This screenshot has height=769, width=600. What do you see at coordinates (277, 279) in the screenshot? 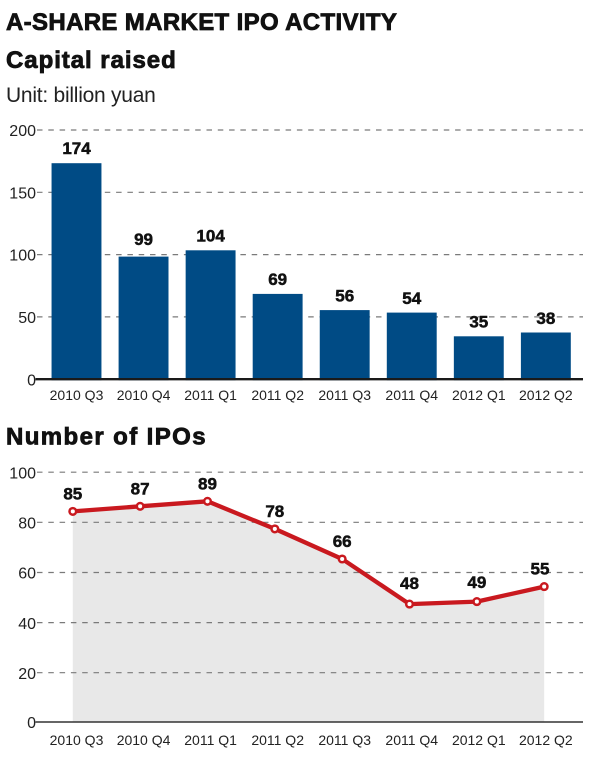
I see `svg-text: 69` at bounding box center [277, 279].